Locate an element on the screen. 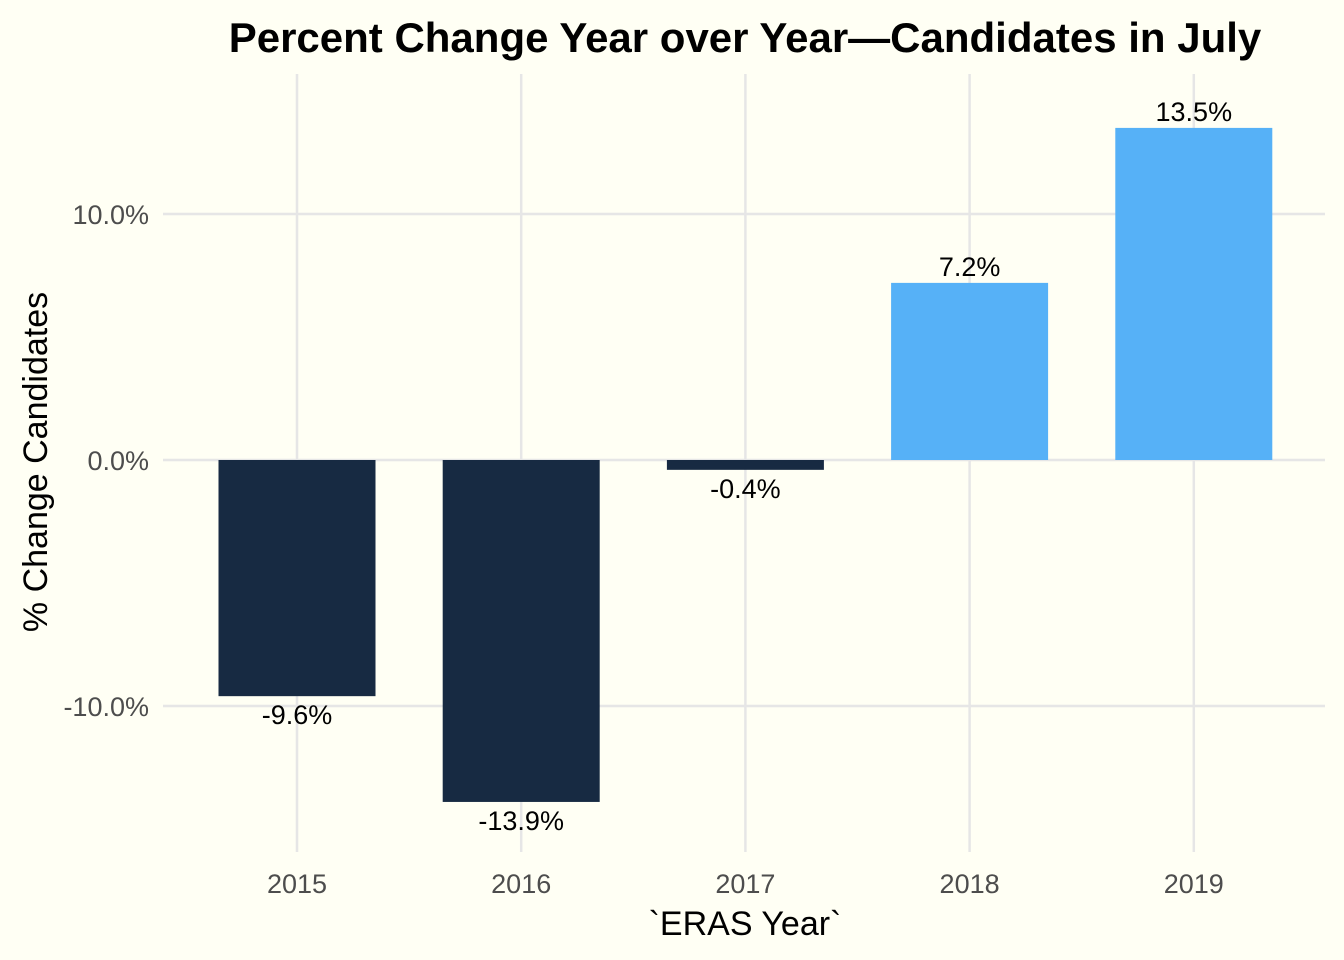  x-tick-label-2016: 2016 is located at coordinates (521, 884).